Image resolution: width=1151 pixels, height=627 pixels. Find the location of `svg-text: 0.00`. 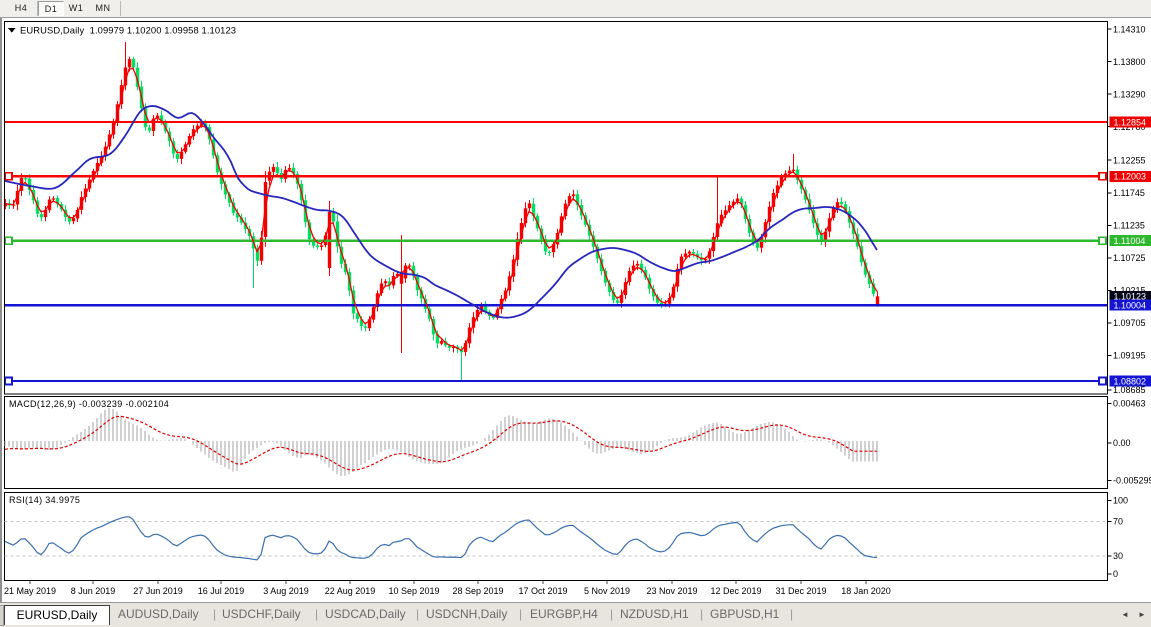

svg-text: 0.00 is located at coordinates (1122, 443).